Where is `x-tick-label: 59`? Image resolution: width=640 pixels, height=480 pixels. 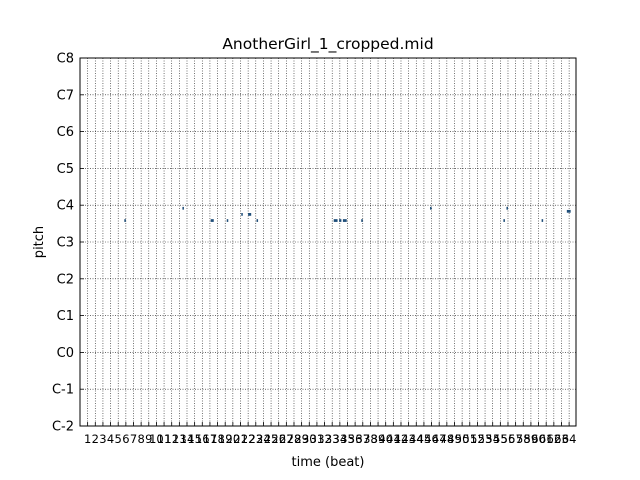
x-tick-label: 59 is located at coordinates (531, 439).